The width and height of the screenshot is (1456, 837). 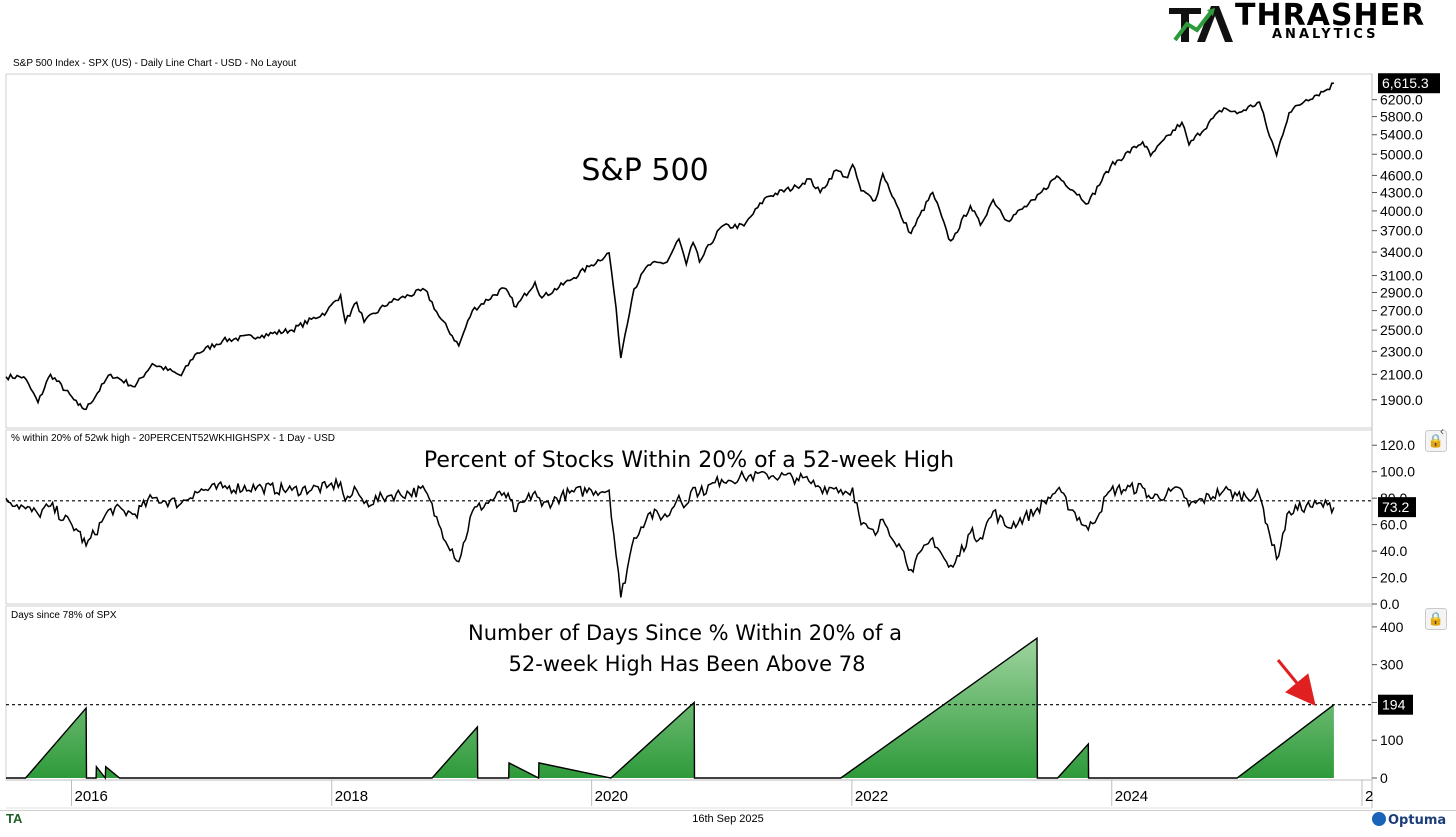 I want to click on spx-axis-label: 2100.0, so click(x=1401, y=374).